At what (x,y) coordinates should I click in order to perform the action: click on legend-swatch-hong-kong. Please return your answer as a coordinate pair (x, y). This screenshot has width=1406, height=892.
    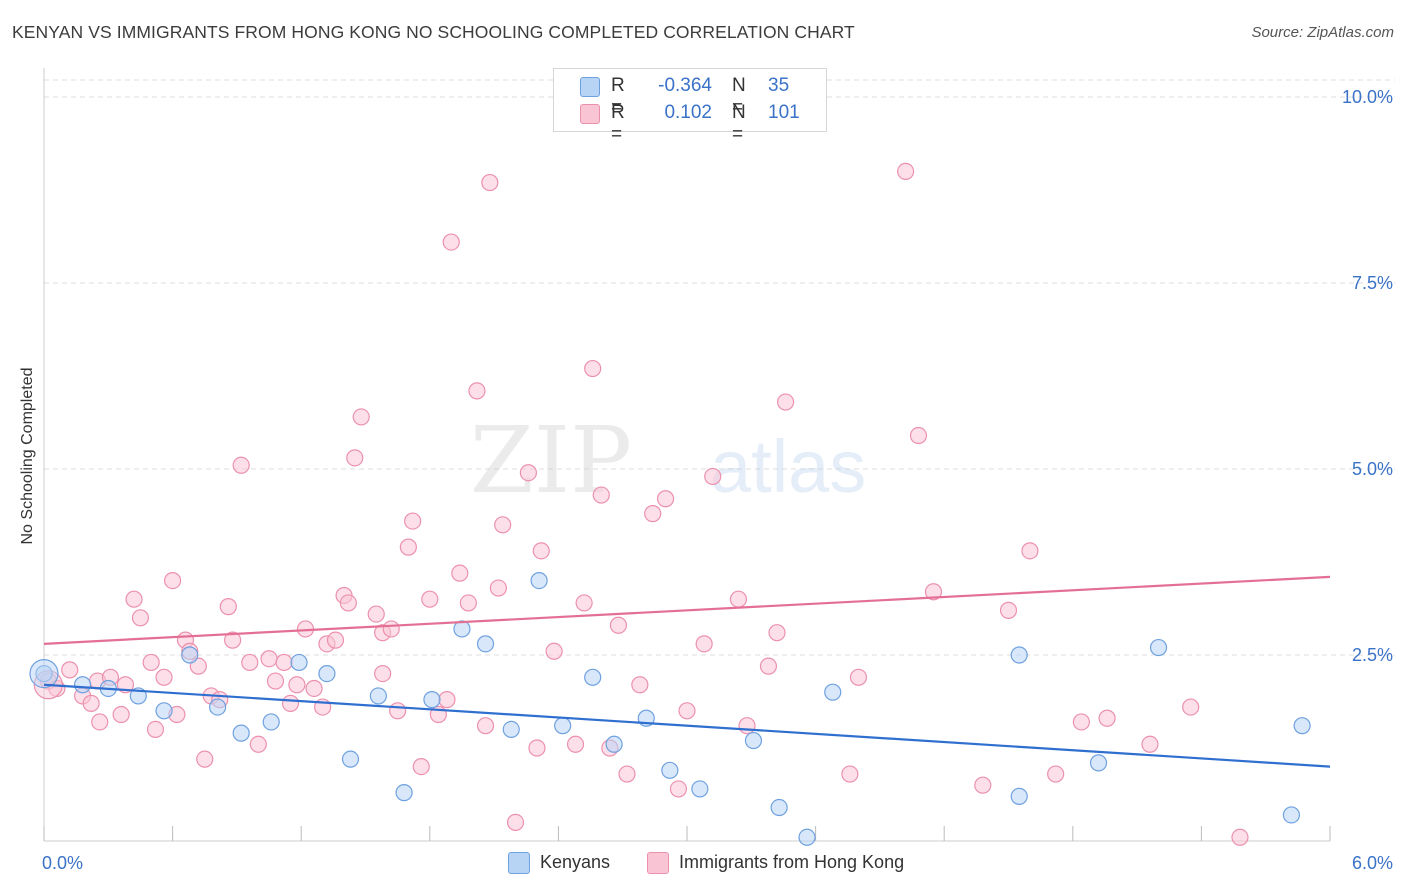
    Looking at the image, I should click on (590, 114).